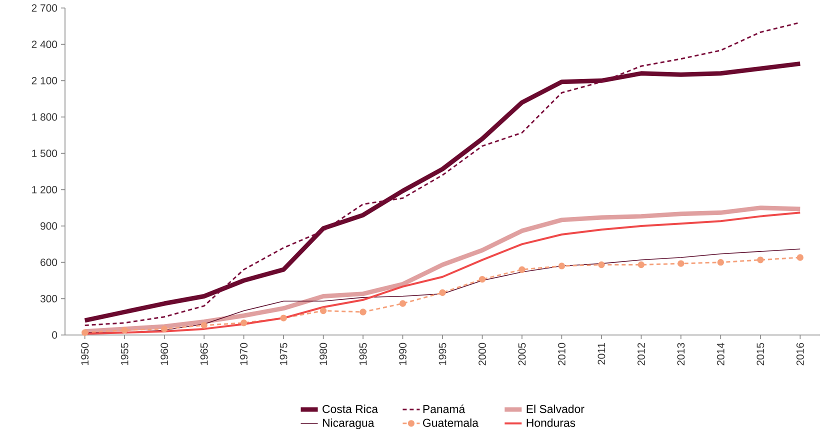  What do you see at coordinates (45, 8) in the screenshot?
I see `y-tick-label: 2 700` at bounding box center [45, 8].